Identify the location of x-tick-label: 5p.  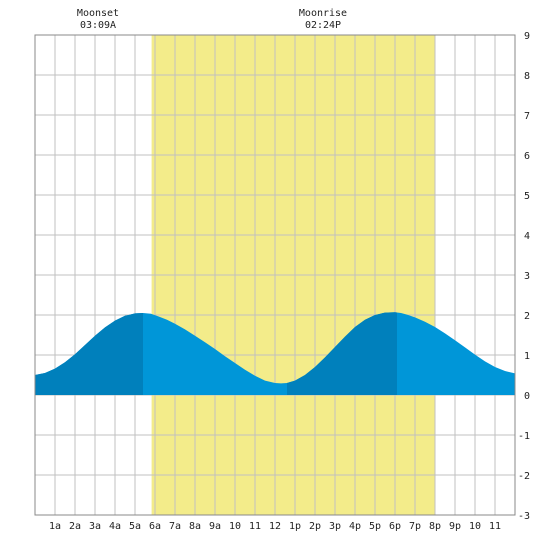
(375, 526).